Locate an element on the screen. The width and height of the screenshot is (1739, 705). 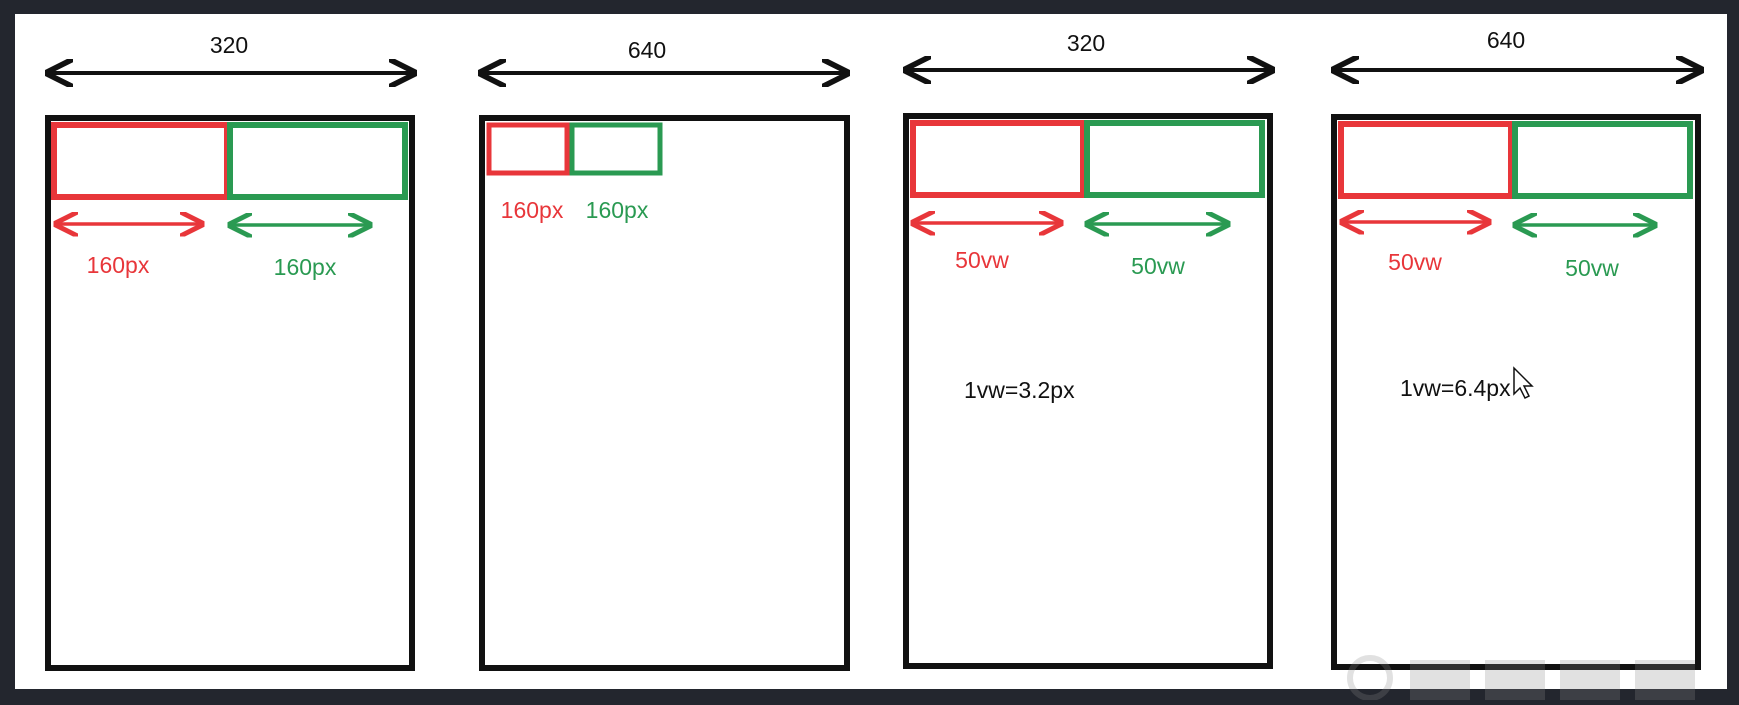
panel-2-green-label: 160px is located at coordinates (617, 210).